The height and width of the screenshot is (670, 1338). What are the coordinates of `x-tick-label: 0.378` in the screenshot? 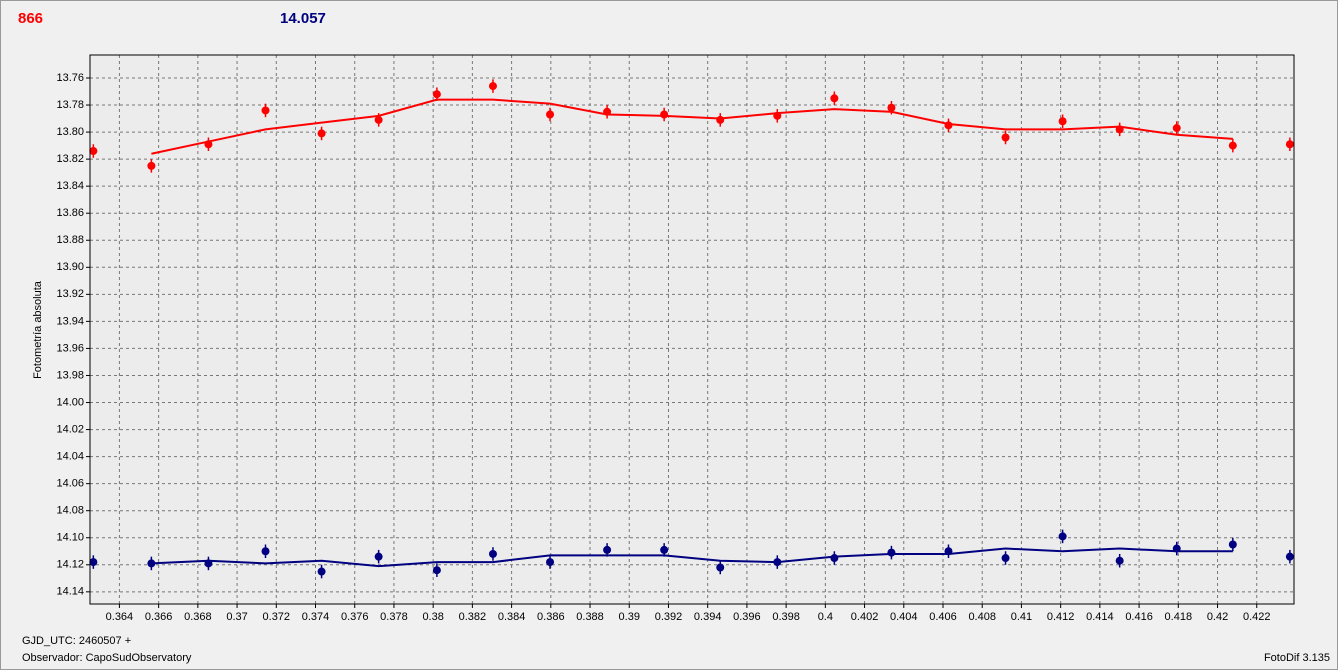 It's located at (394, 617).